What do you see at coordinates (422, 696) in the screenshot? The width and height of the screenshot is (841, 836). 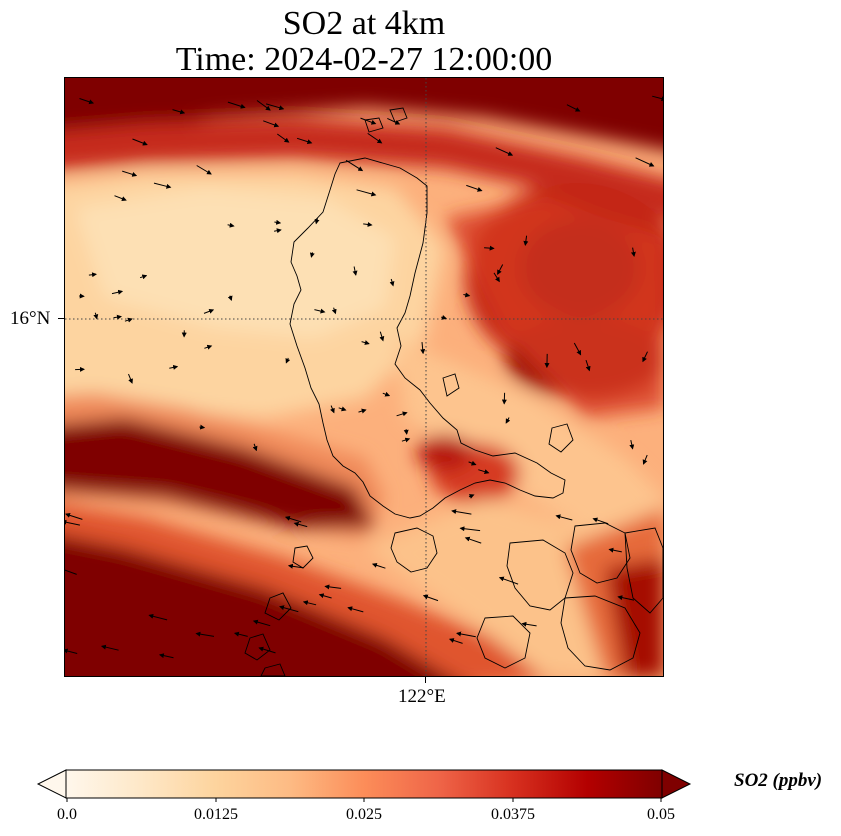 I see `longitude-tick-label: 122°E` at bounding box center [422, 696].